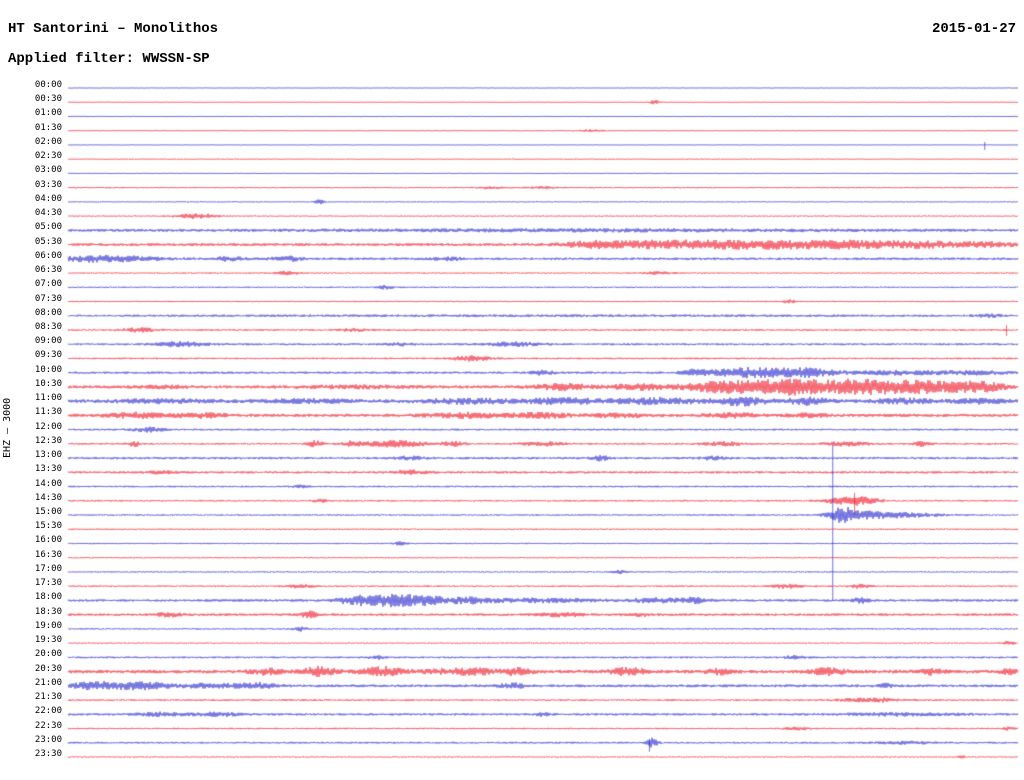  I want to click on row-time-label: 14:00, so click(48, 483).